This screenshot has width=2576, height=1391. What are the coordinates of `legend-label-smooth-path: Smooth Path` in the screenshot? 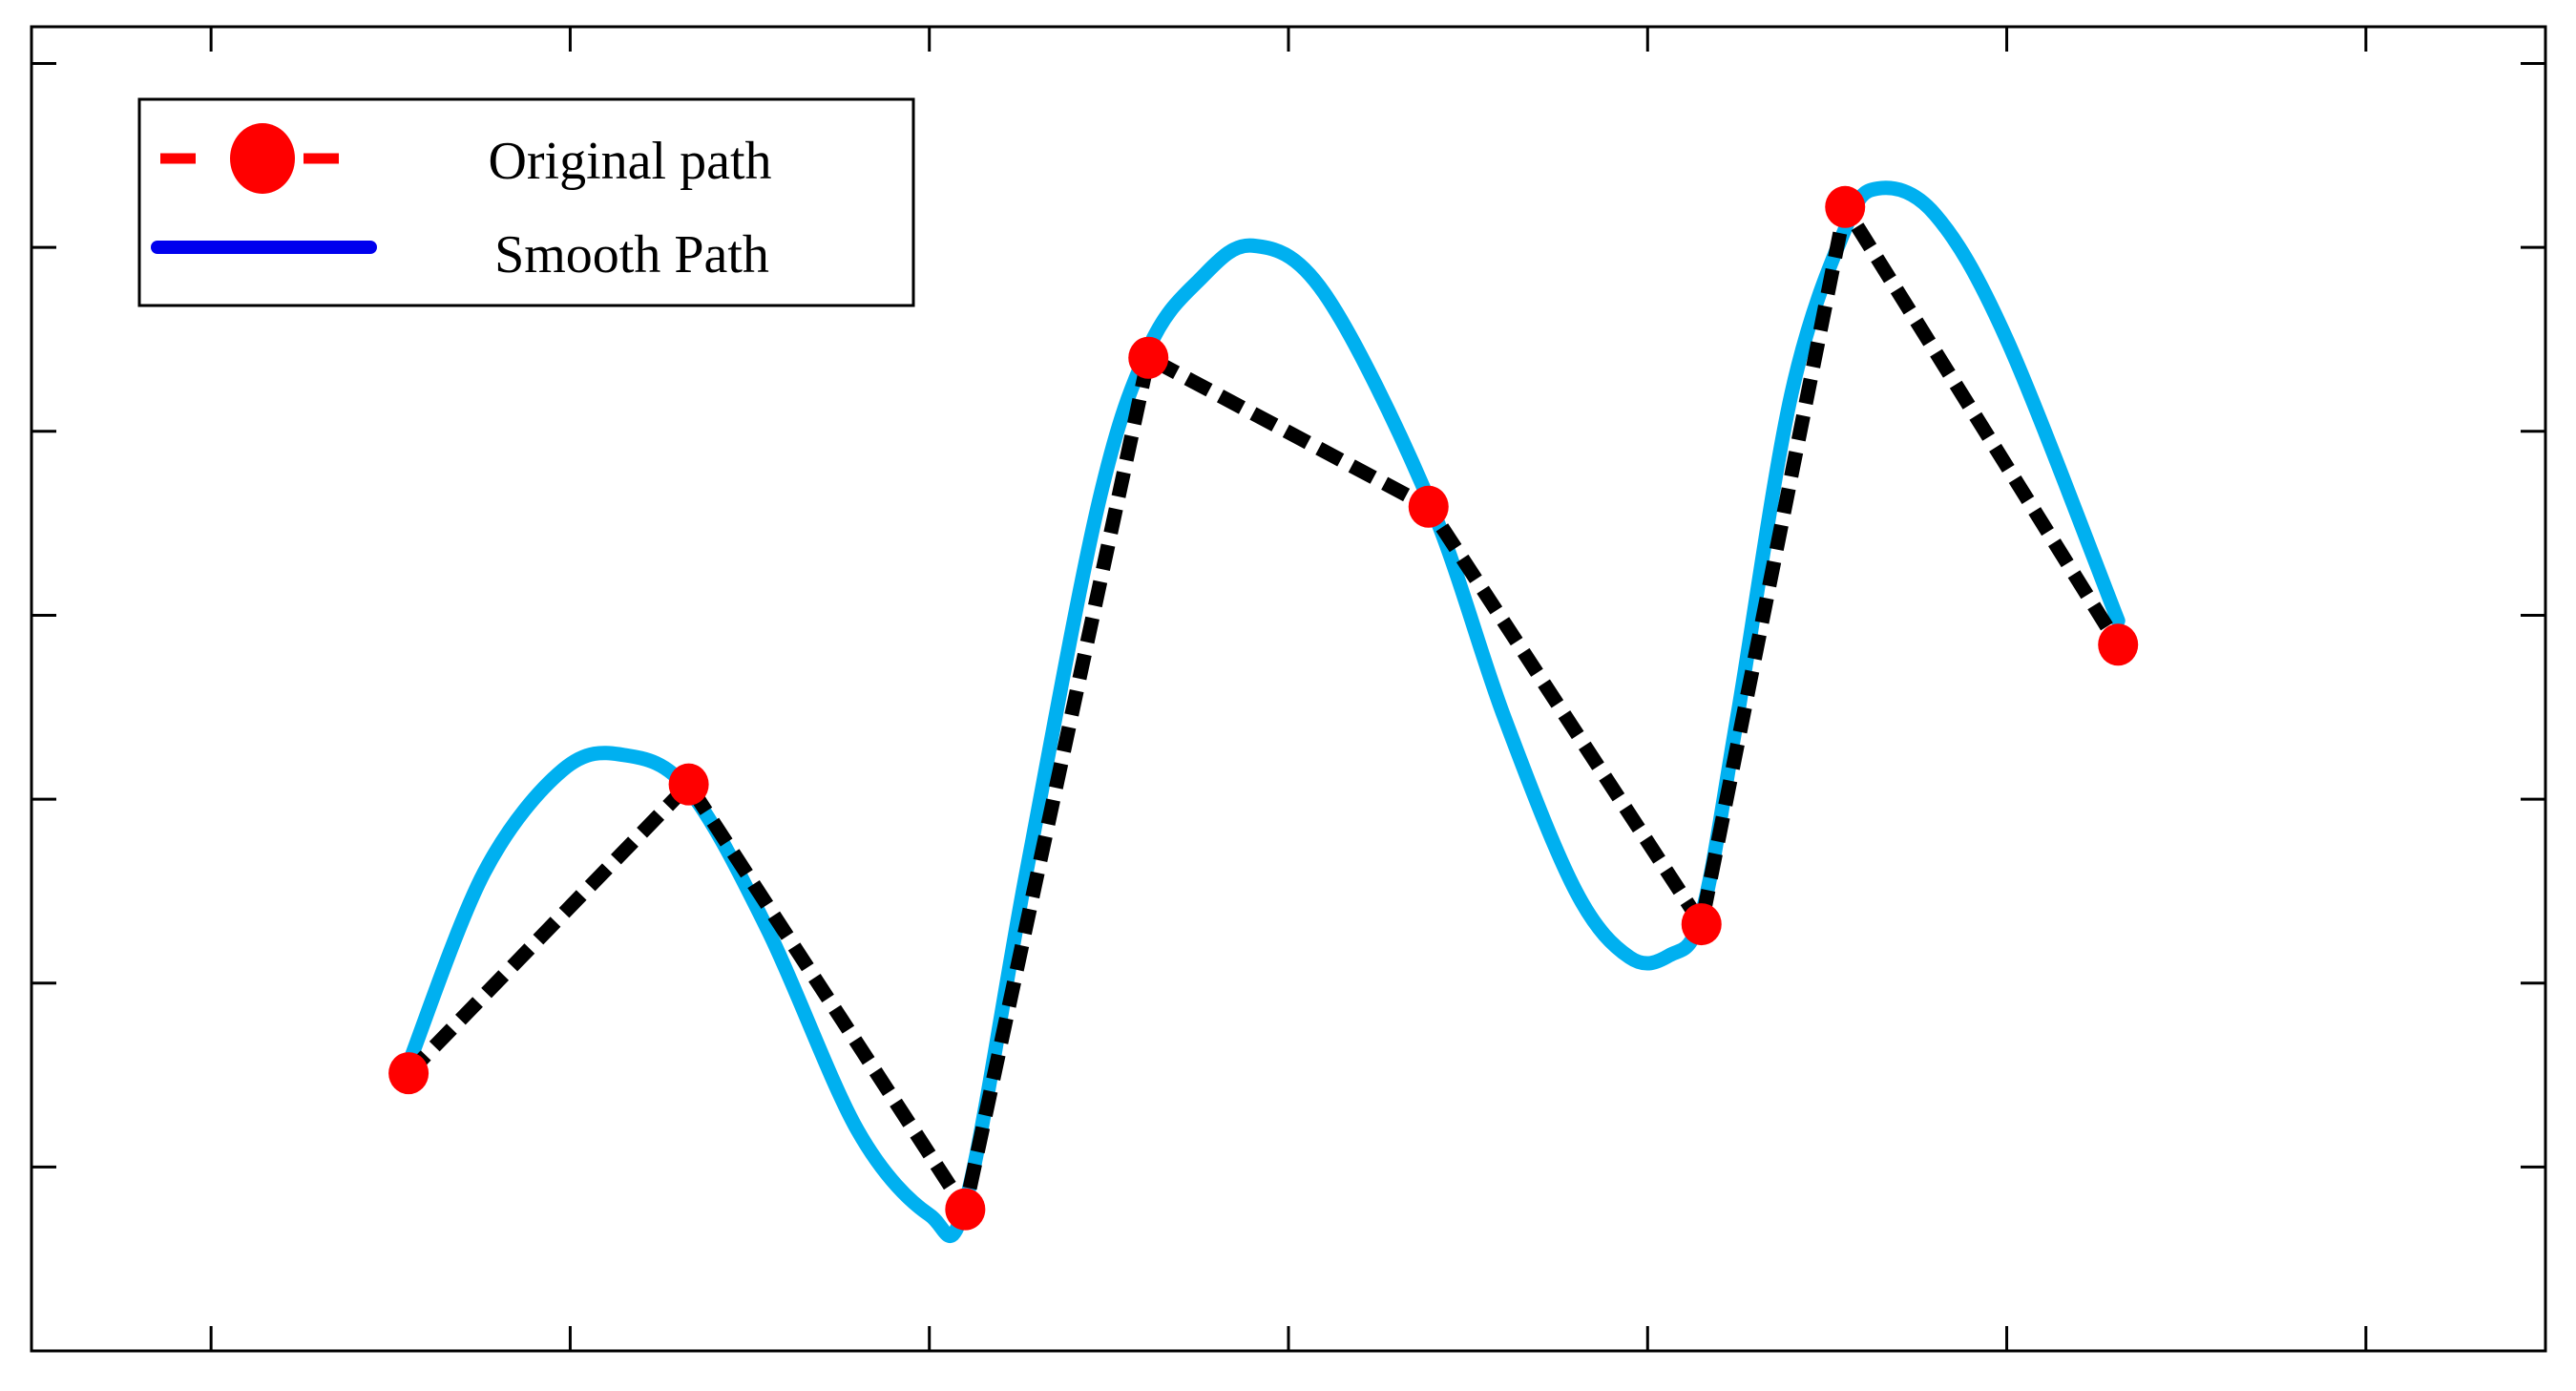 It's located at (631, 255).